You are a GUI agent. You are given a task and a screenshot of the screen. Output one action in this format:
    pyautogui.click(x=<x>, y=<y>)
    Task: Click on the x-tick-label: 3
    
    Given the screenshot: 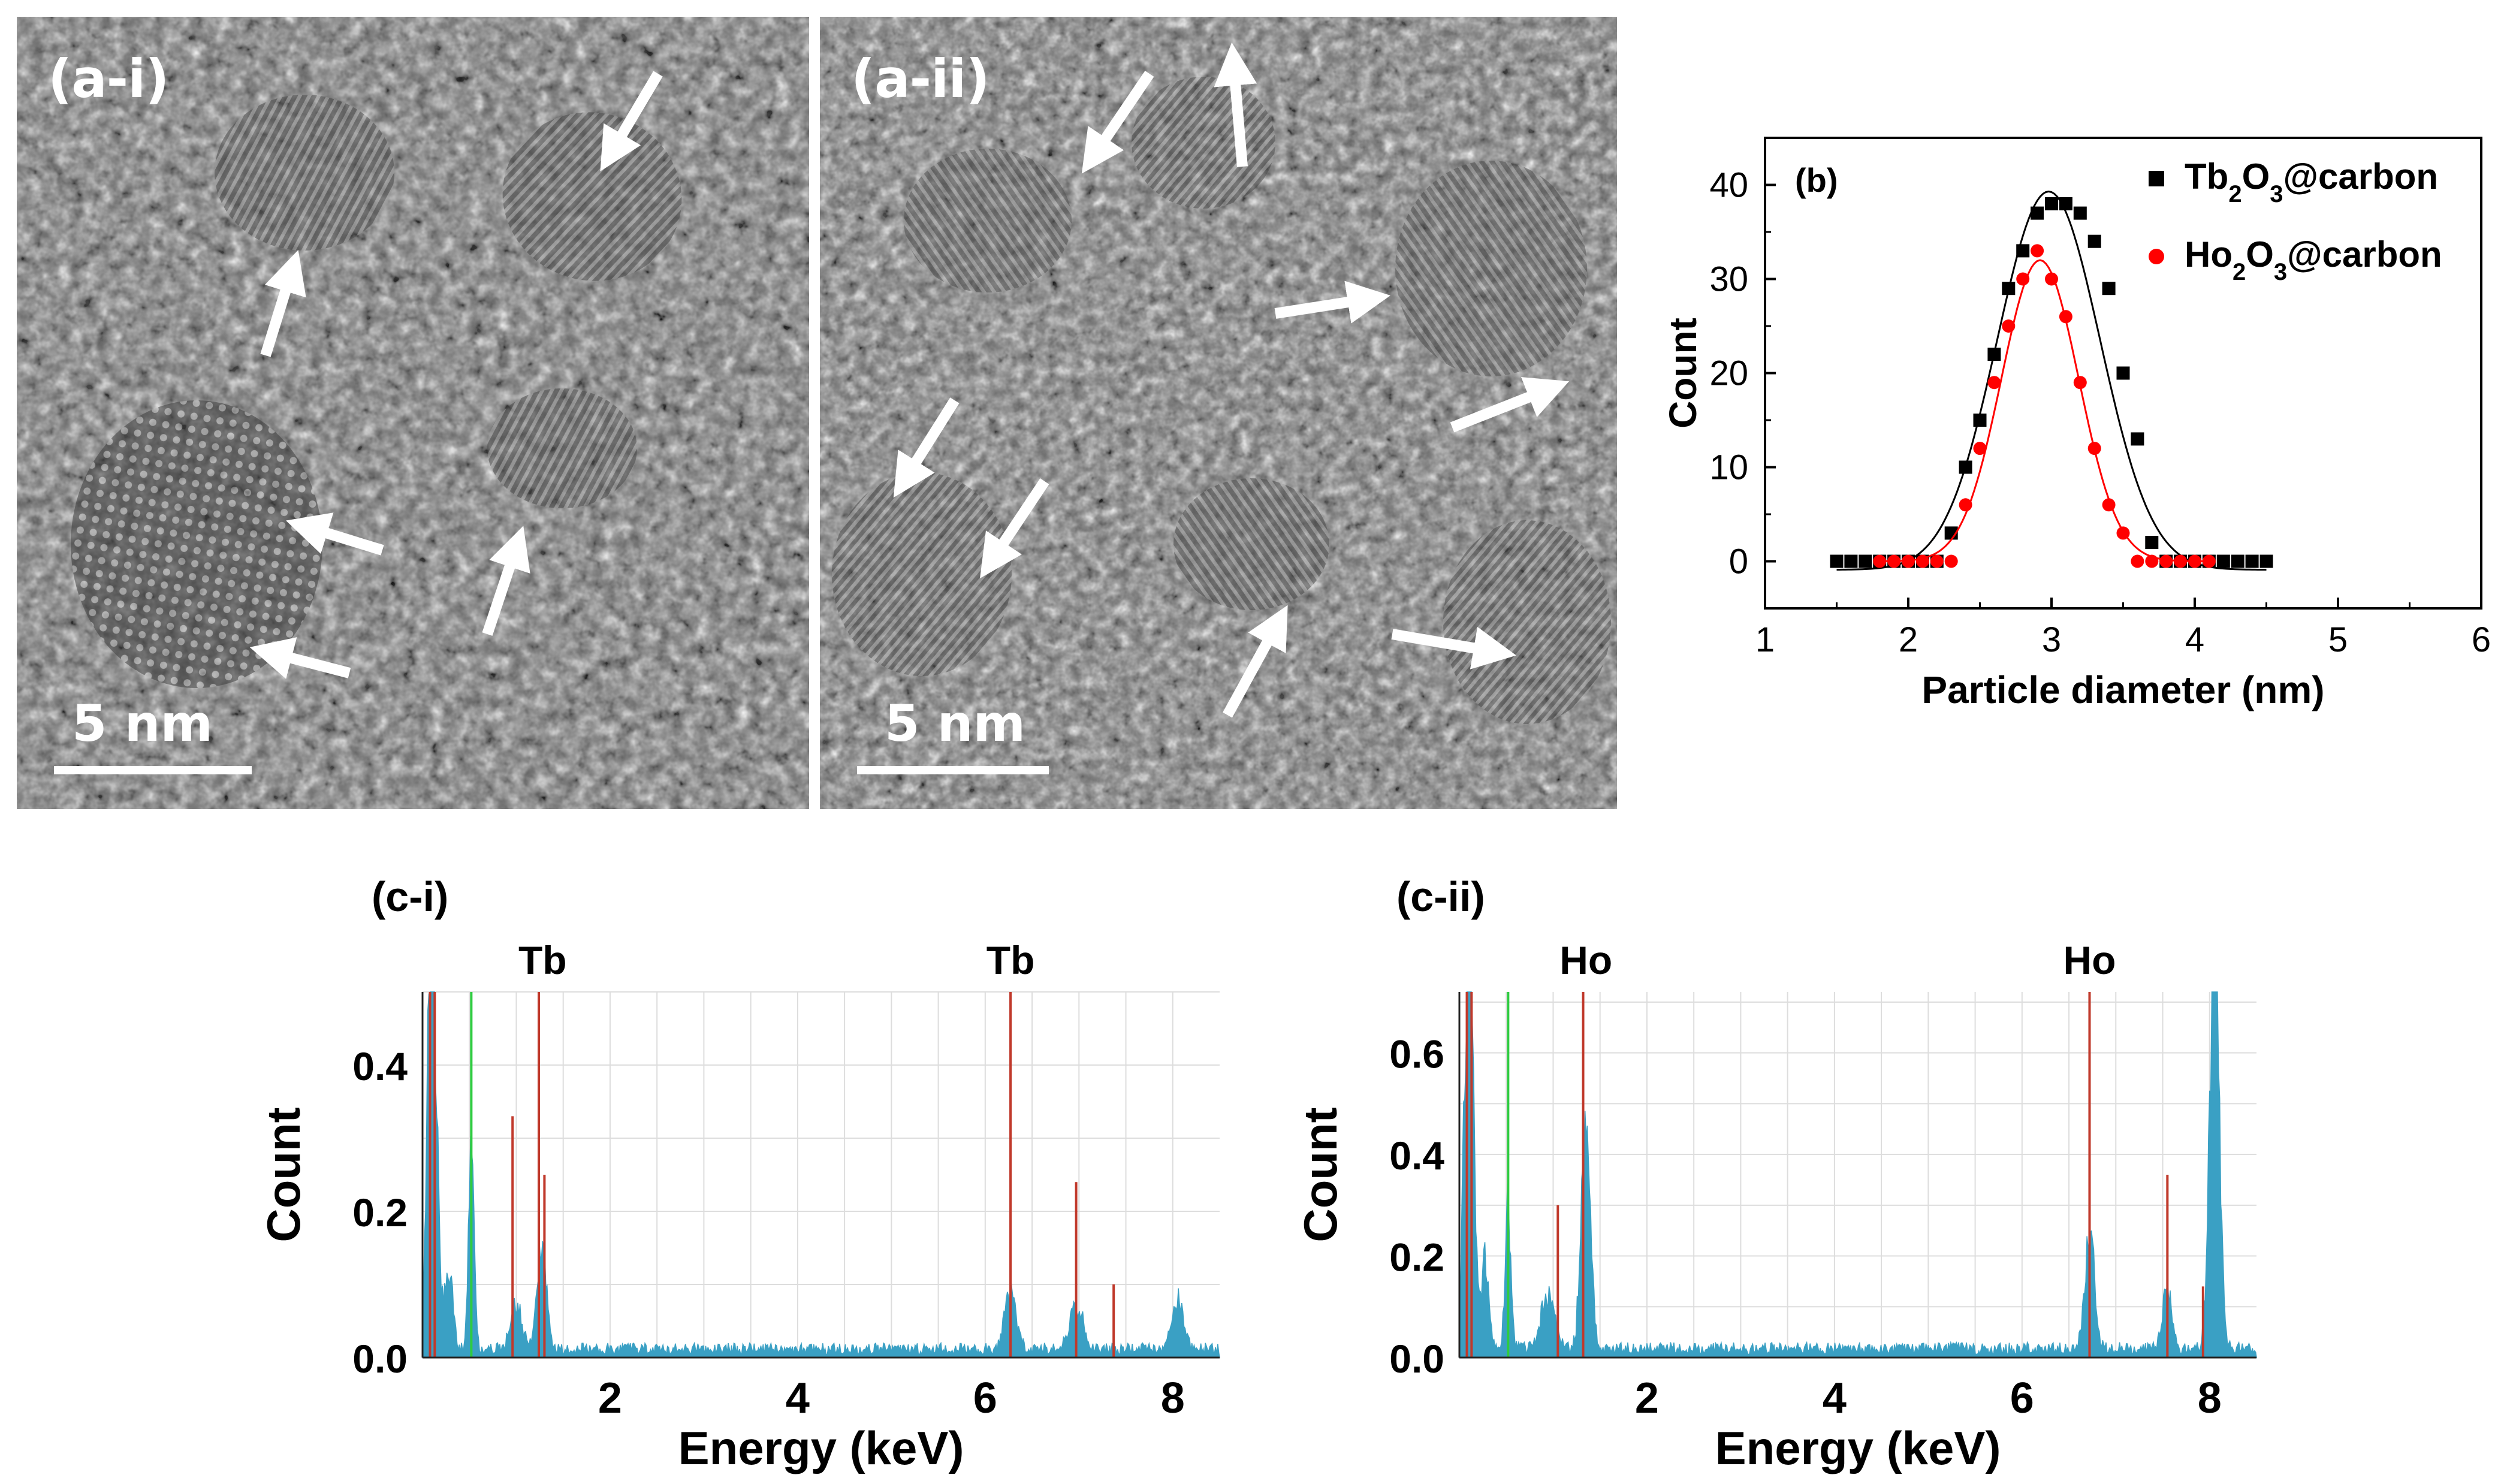 What is the action you would take?
    pyautogui.click(x=2051, y=640)
    